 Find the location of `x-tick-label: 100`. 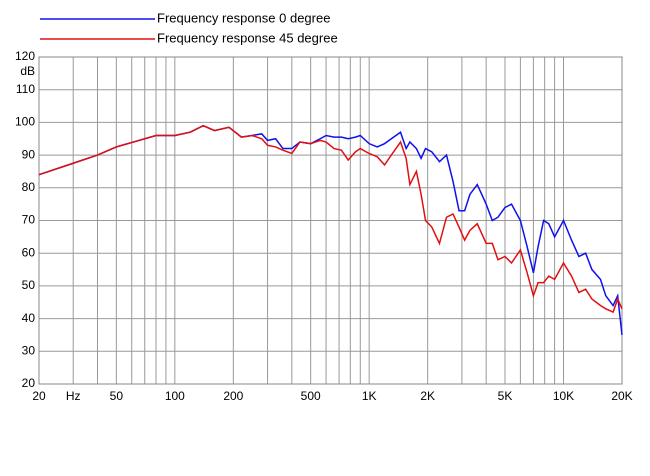

x-tick-label: 100 is located at coordinates (175, 396).